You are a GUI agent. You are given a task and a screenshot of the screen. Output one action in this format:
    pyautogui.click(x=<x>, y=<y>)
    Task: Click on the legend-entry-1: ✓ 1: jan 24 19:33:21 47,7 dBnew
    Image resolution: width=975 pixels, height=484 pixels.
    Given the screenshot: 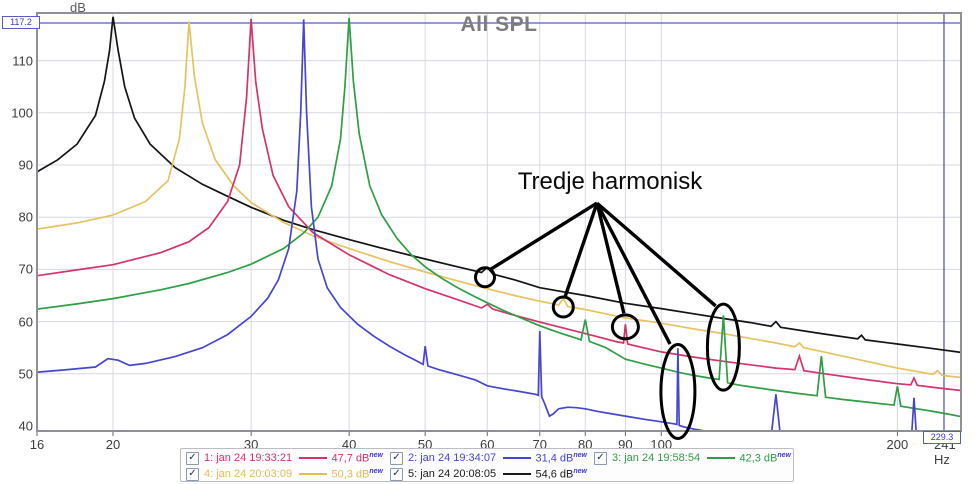 What is the action you would take?
    pyautogui.click(x=283, y=458)
    